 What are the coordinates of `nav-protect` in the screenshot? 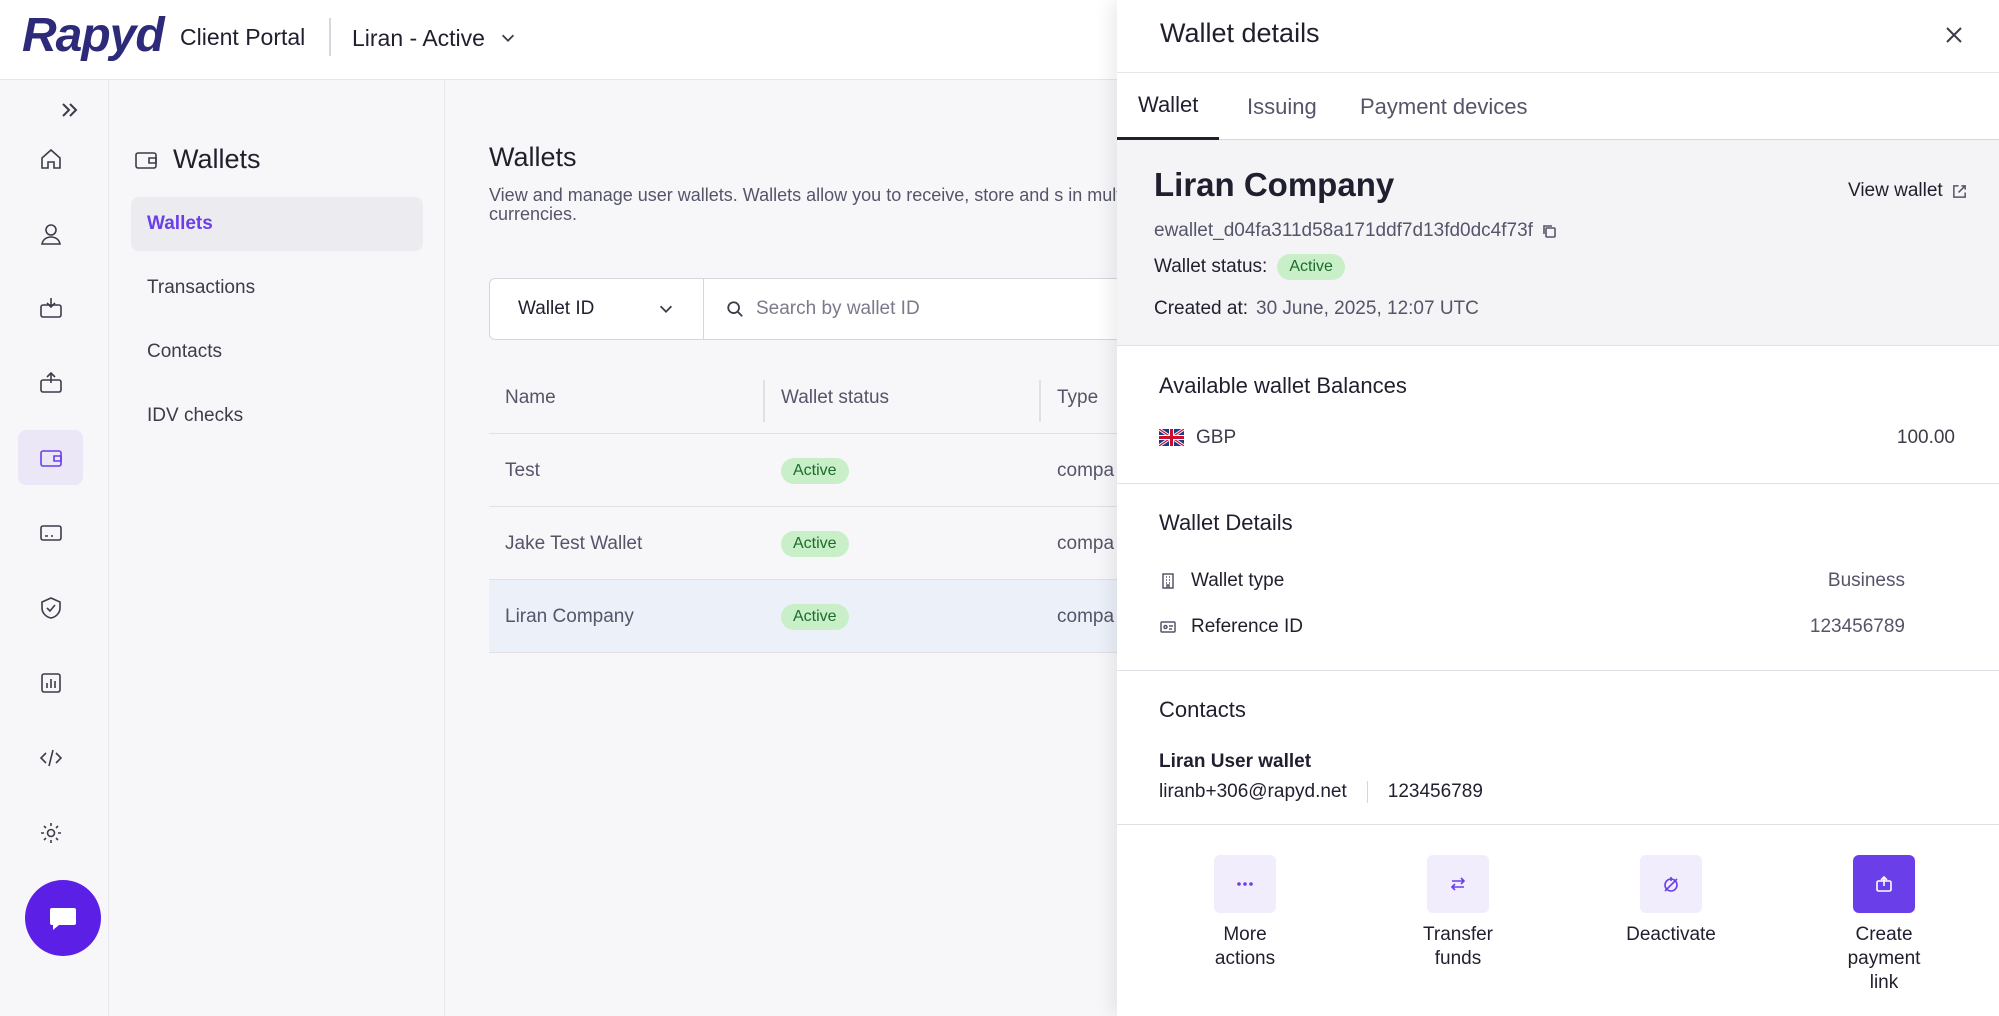 It's located at (50, 607).